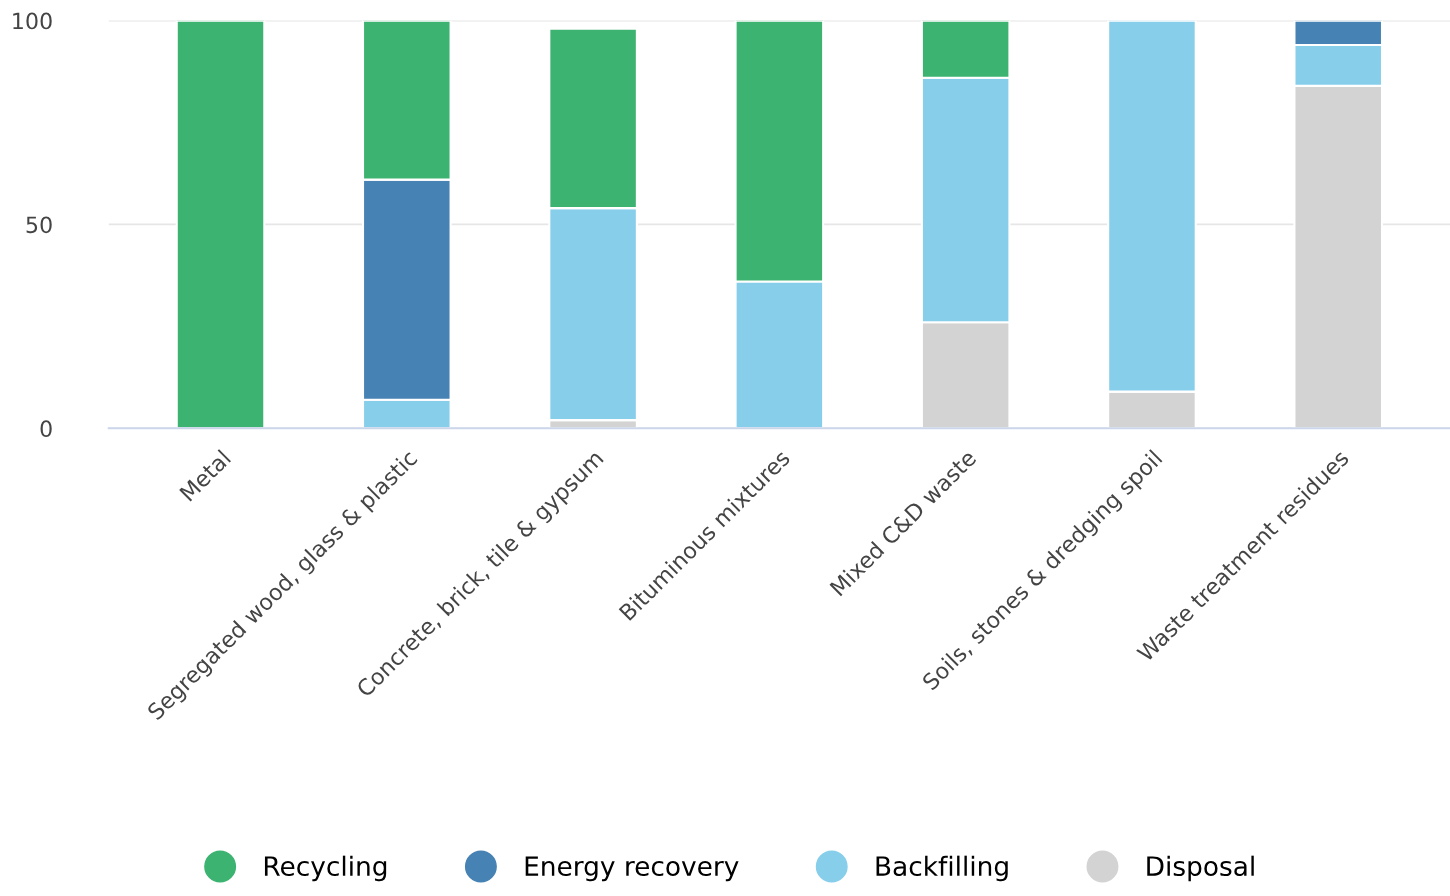 The width and height of the screenshot is (1450, 896). Describe the element at coordinates (39, 225) in the screenshot. I see `y-tick-label: 50` at that location.